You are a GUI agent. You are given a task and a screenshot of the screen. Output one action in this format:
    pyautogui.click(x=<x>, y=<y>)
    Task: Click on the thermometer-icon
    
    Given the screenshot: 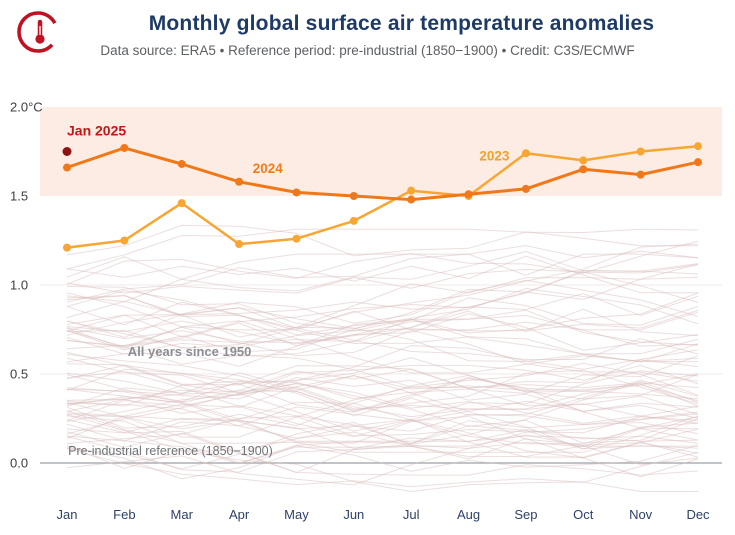 What is the action you would take?
    pyautogui.click(x=40, y=31)
    